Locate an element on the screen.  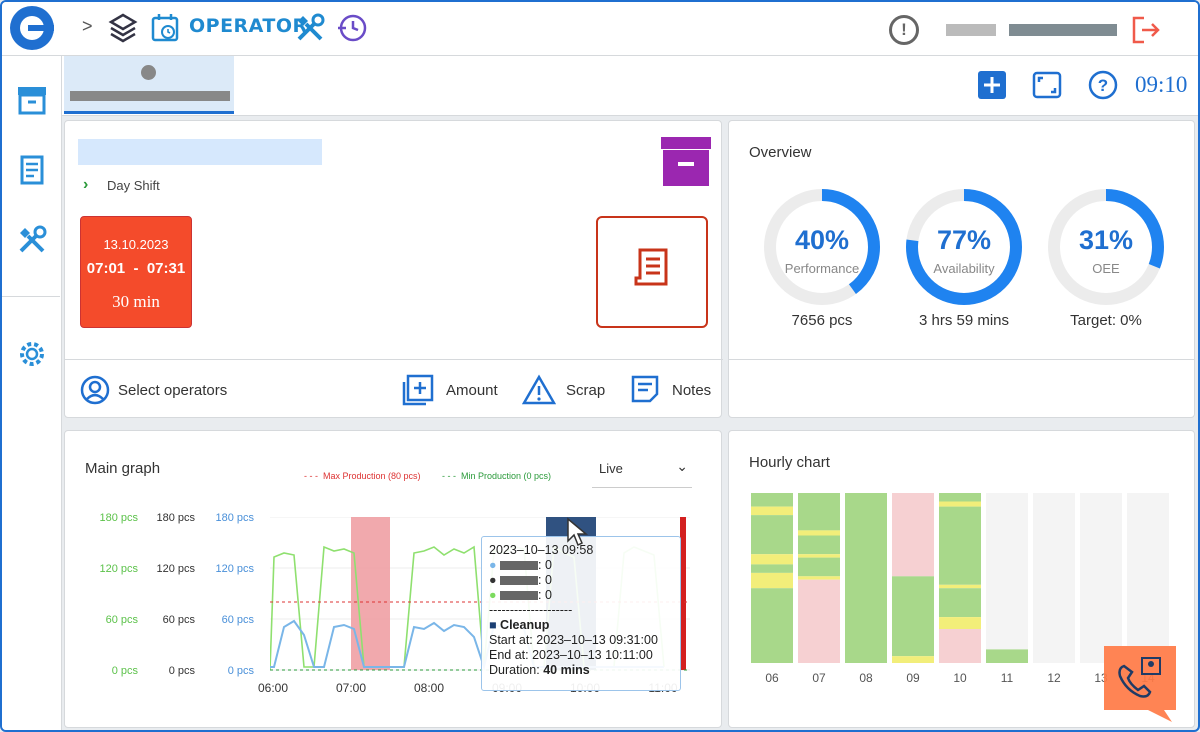
notes-icon is located at coordinates (645, 389).